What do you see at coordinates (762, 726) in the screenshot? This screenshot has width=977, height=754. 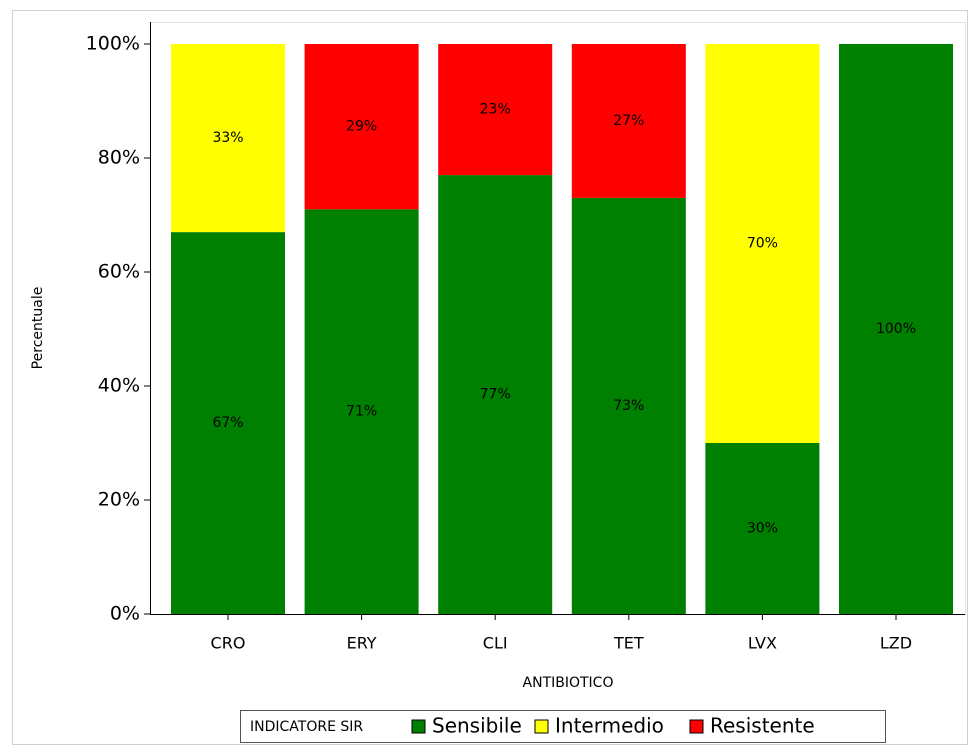 I see `legend-label: Resistente` at bounding box center [762, 726].